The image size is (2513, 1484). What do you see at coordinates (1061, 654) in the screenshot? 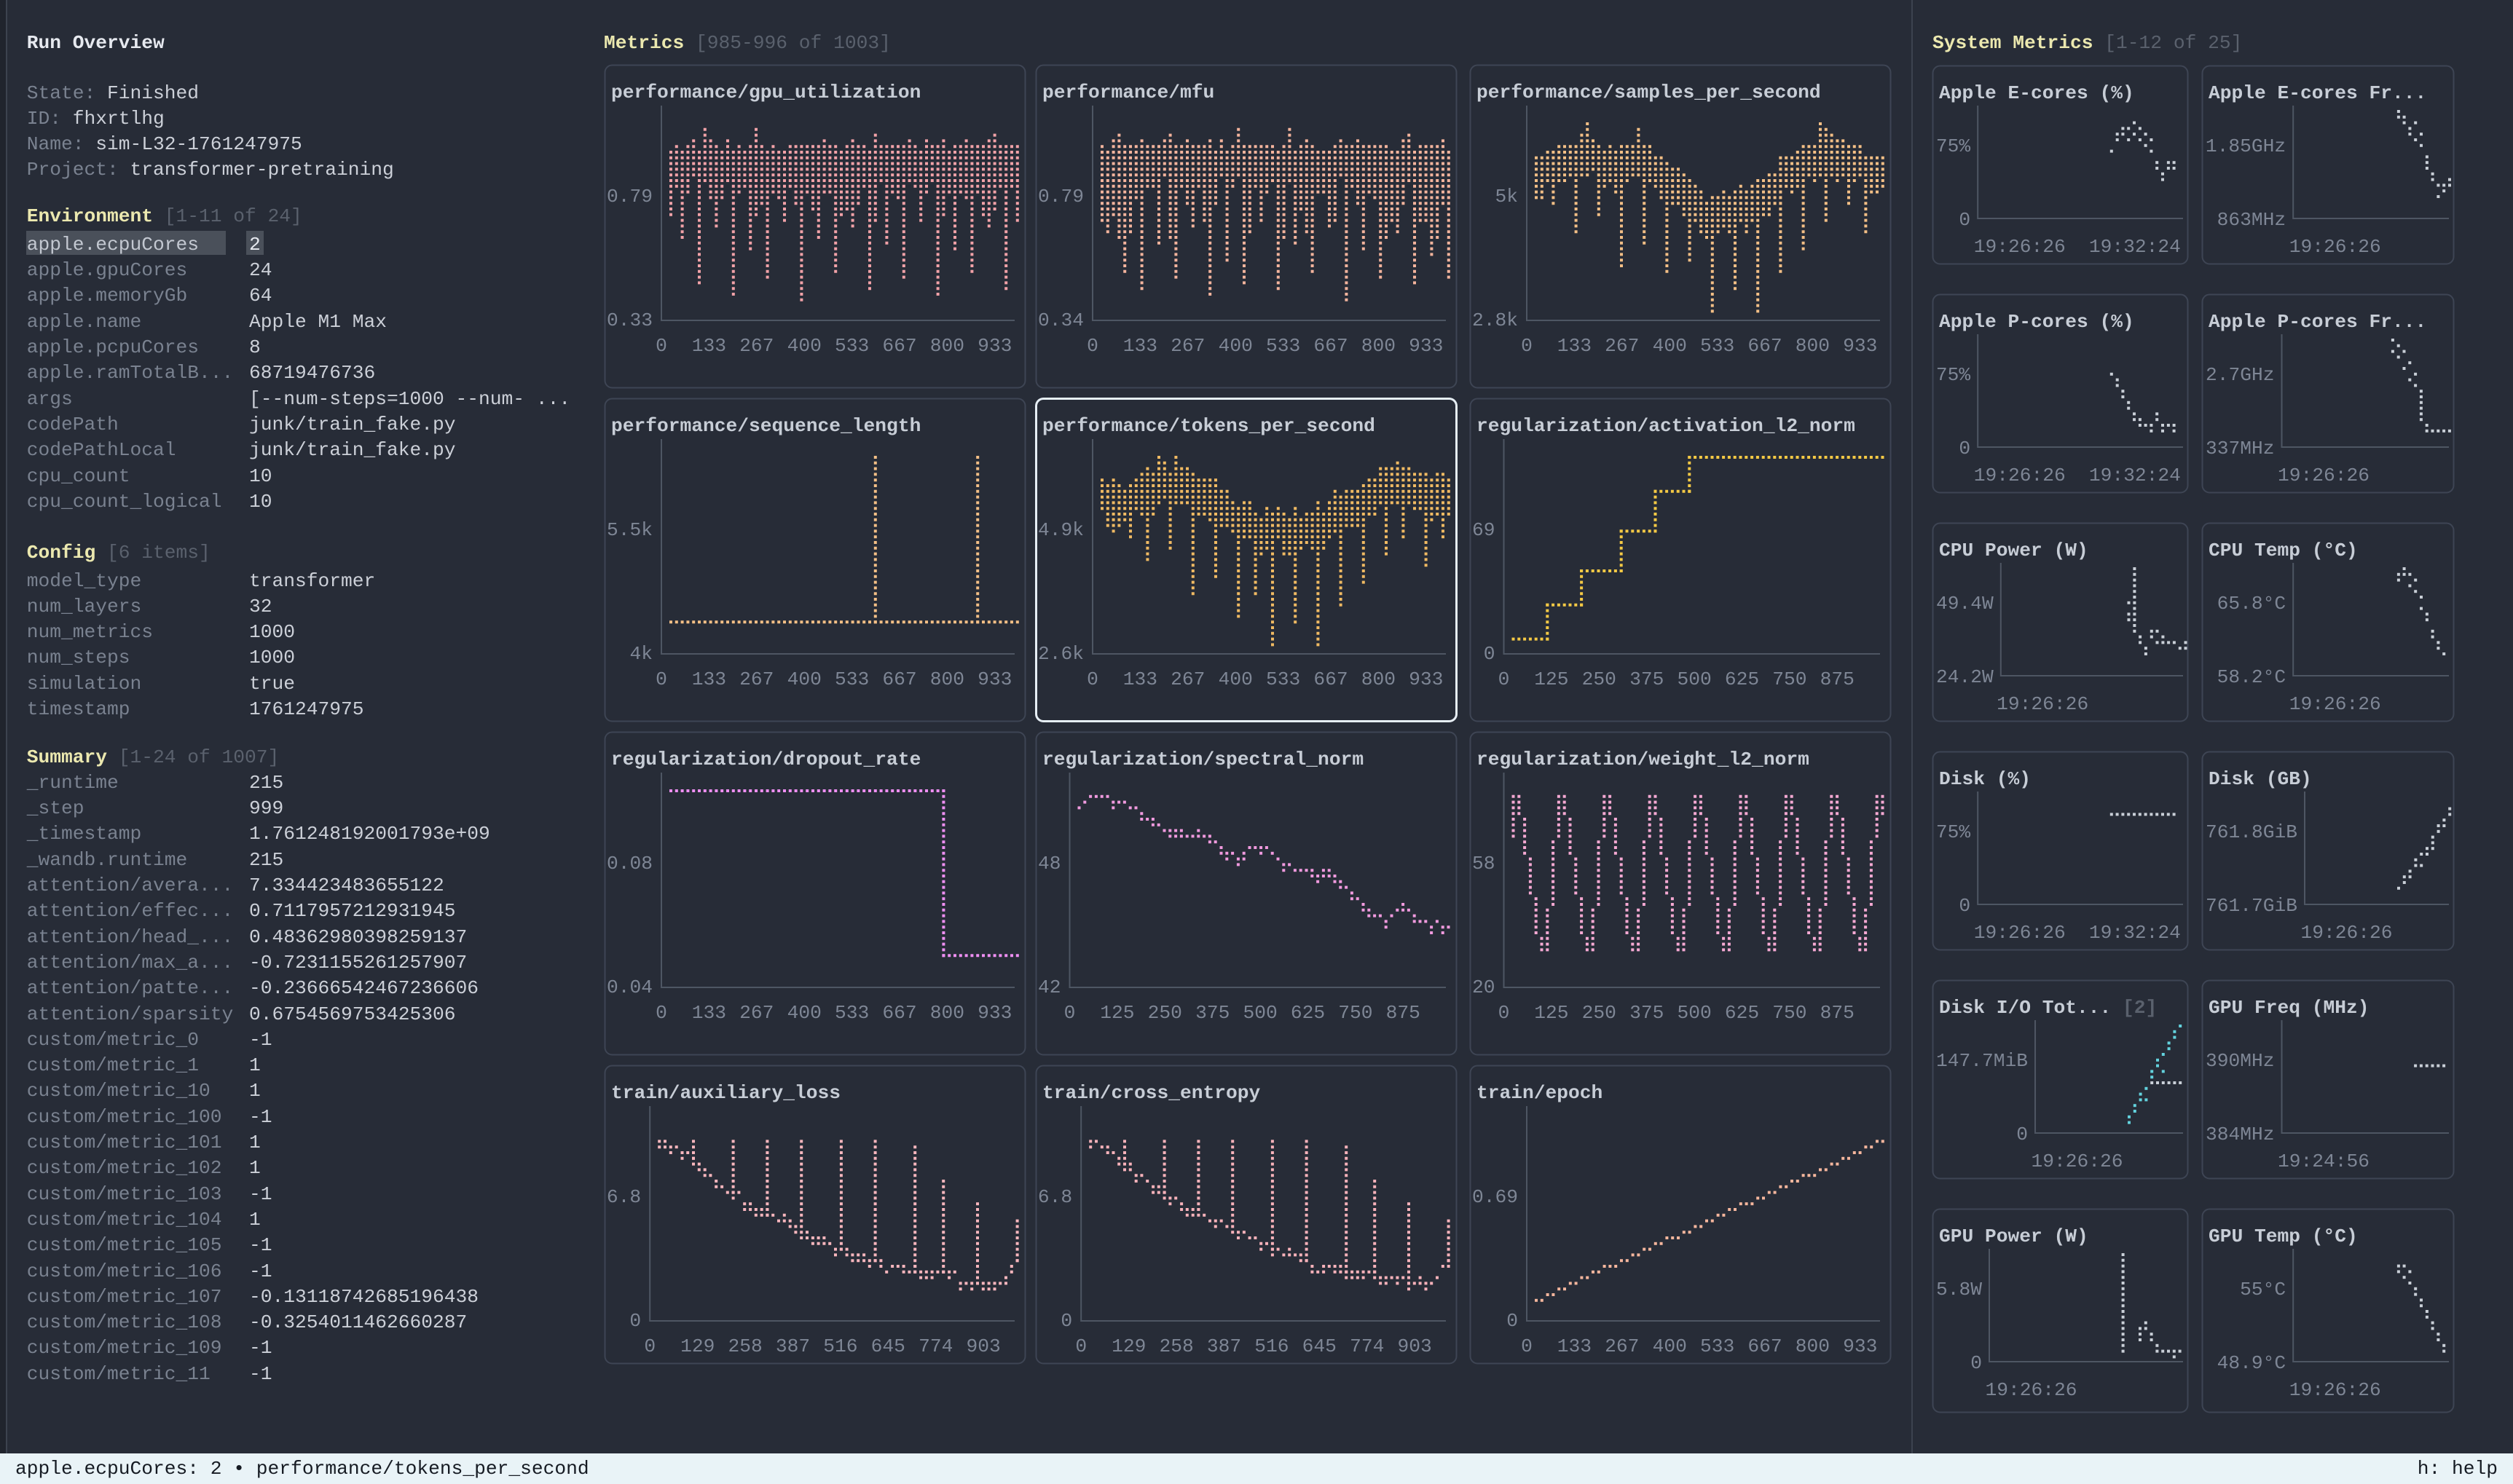
I see `svg-text: 2.6k` at bounding box center [1061, 654].